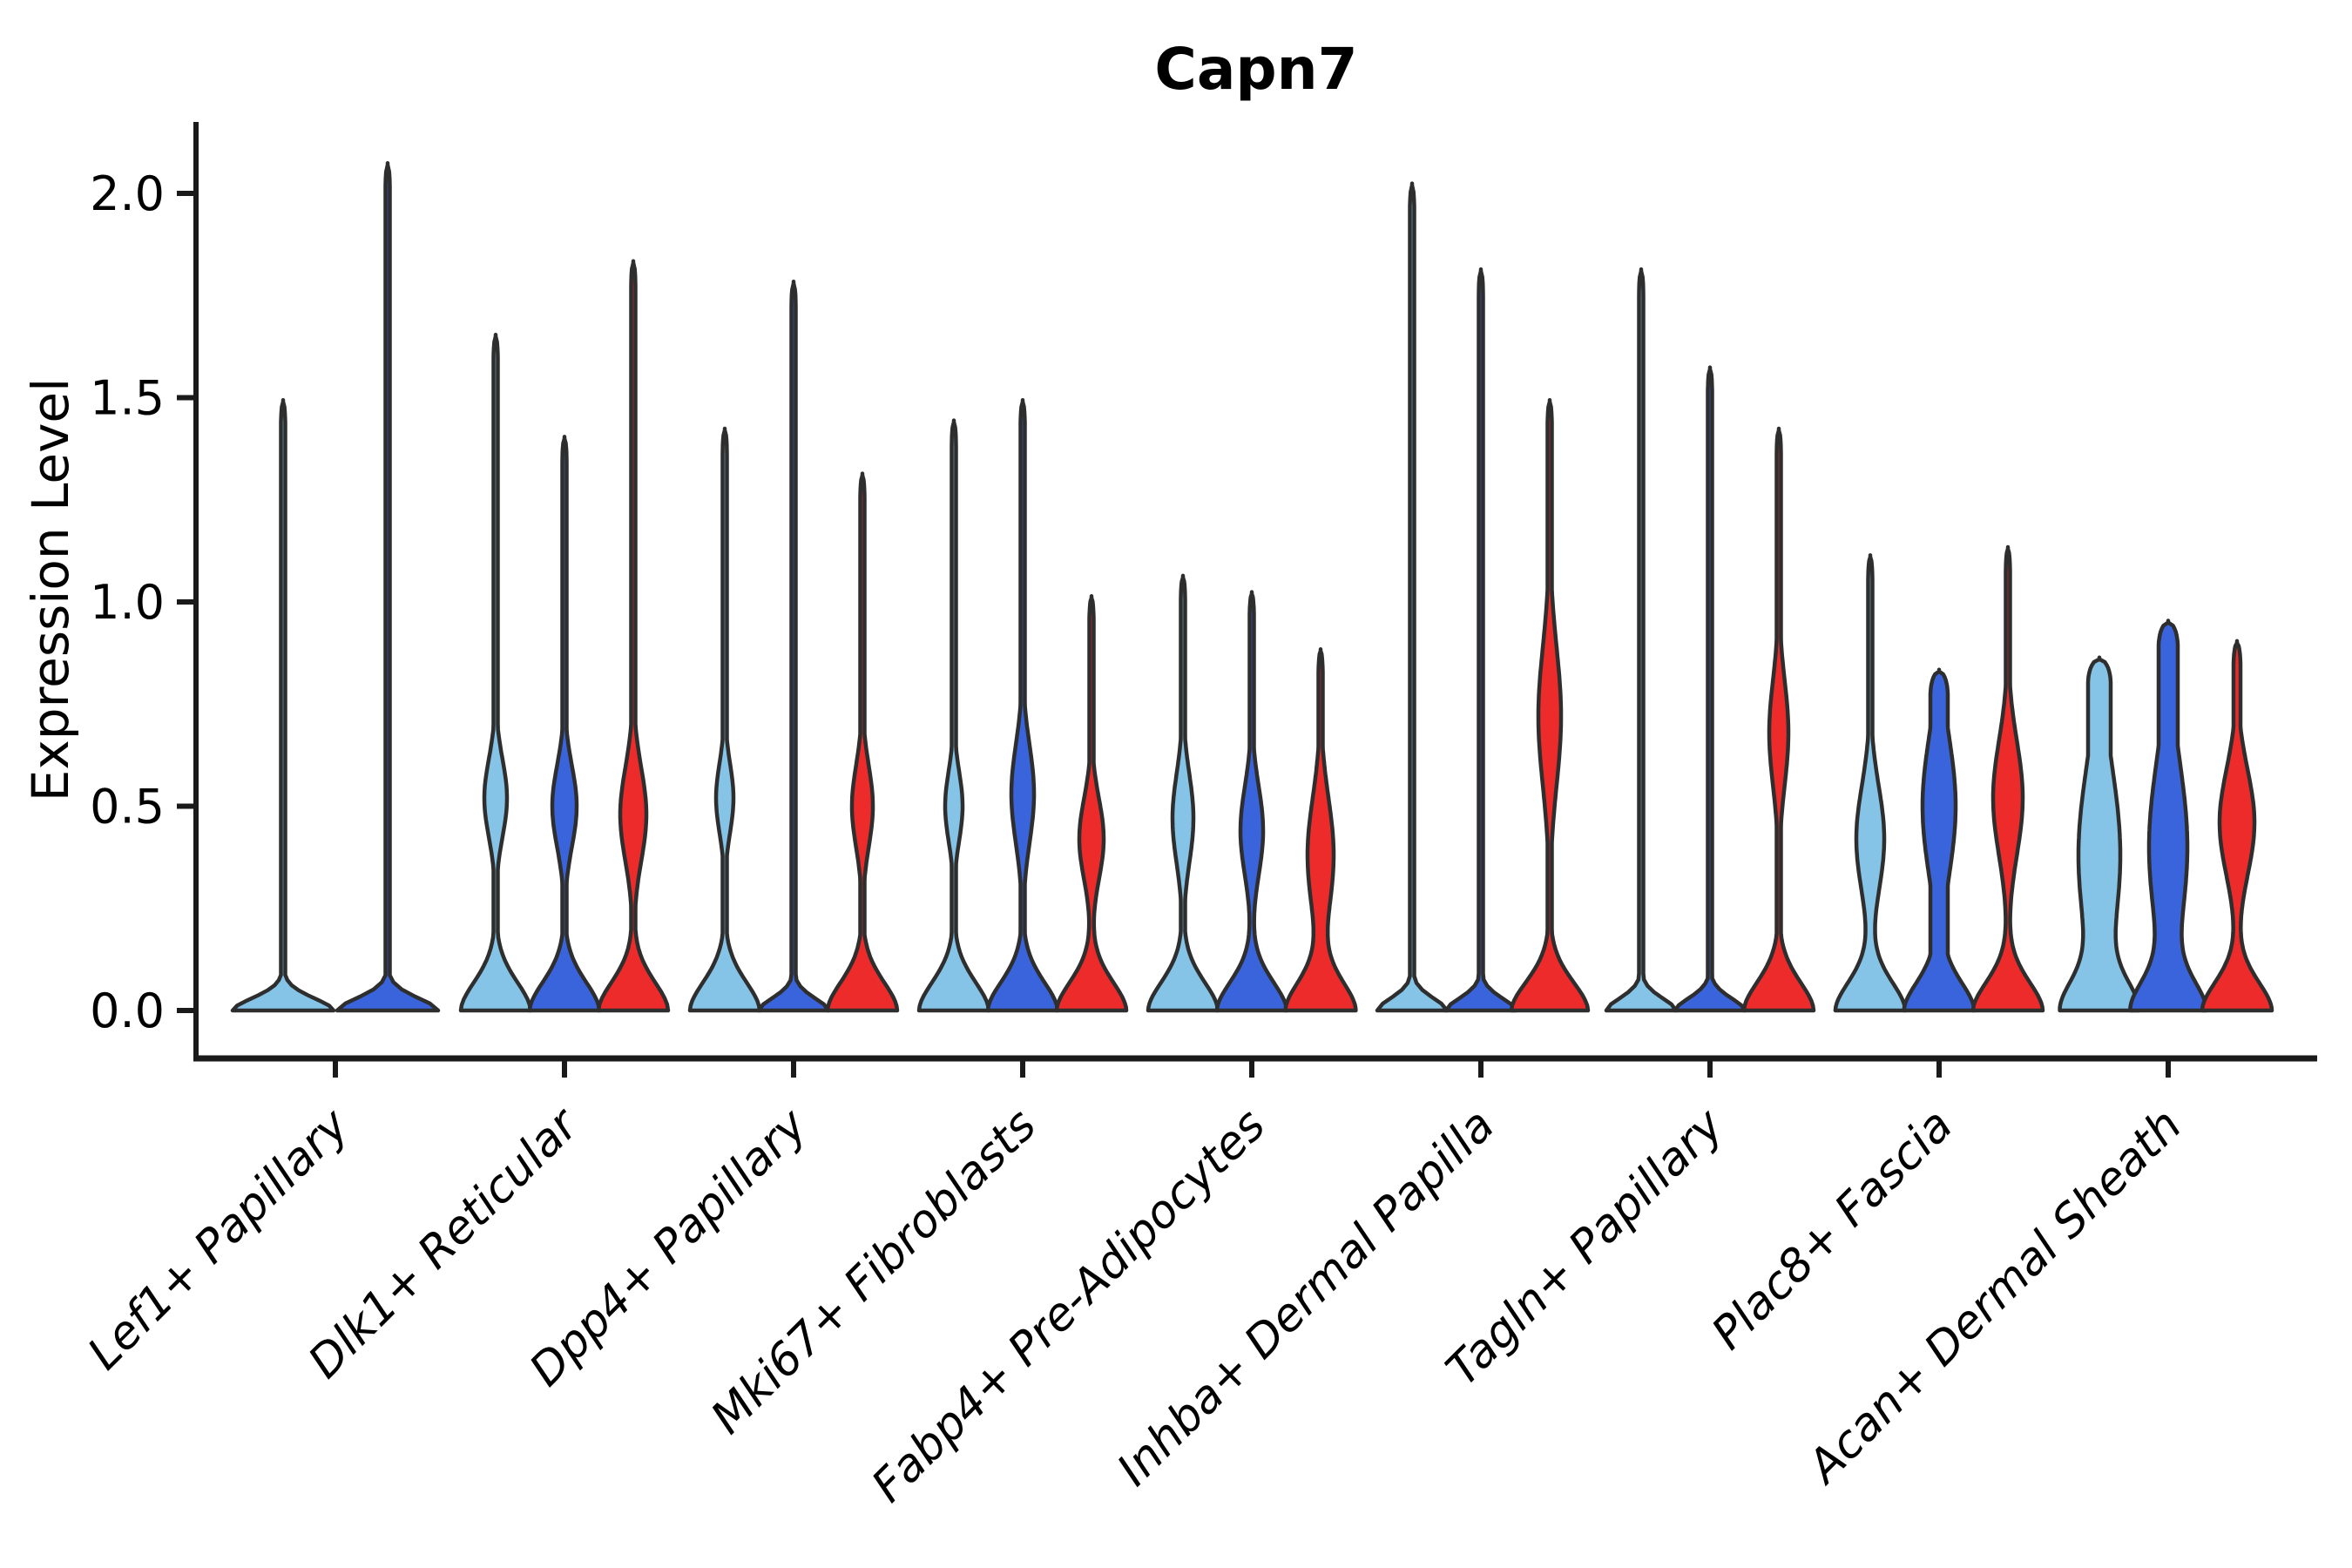 This screenshot has height=1568, width=2352. What do you see at coordinates (127, 807) in the screenshot?
I see `y-tick-label: 0.5` at bounding box center [127, 807].